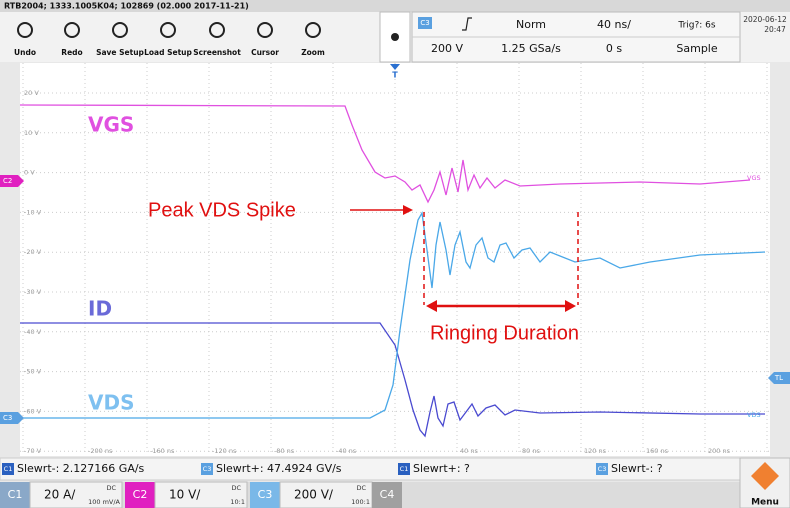 The image size is (790, 508). I want to click on x-label: 160 ns, so click(657, 451).